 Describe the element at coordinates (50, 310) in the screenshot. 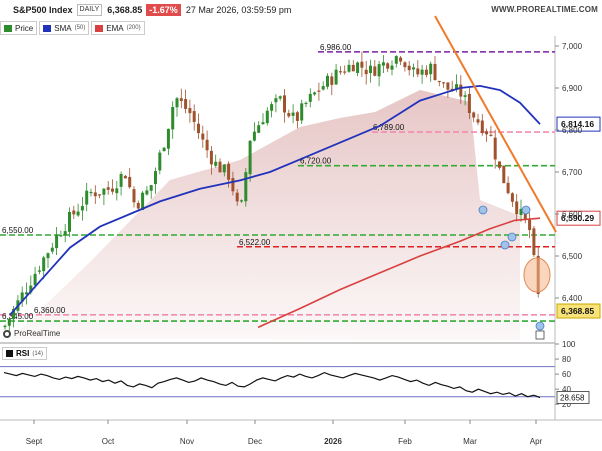

I see `level-label: 6,360.00` at that location.